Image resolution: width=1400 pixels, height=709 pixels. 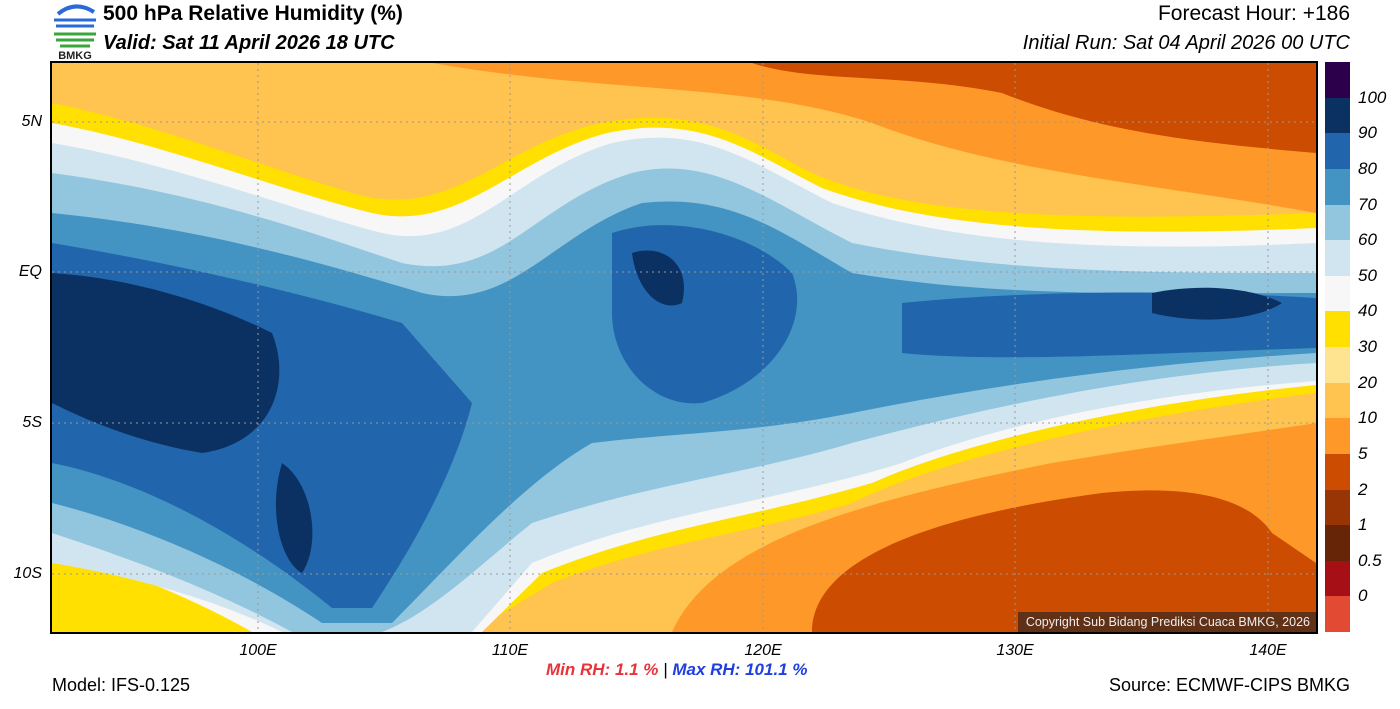 What do you see at coordinates (776, 669) in the screenshot?
I see `max-rh-value: 101.1 %` at bounding box center [776, 669].